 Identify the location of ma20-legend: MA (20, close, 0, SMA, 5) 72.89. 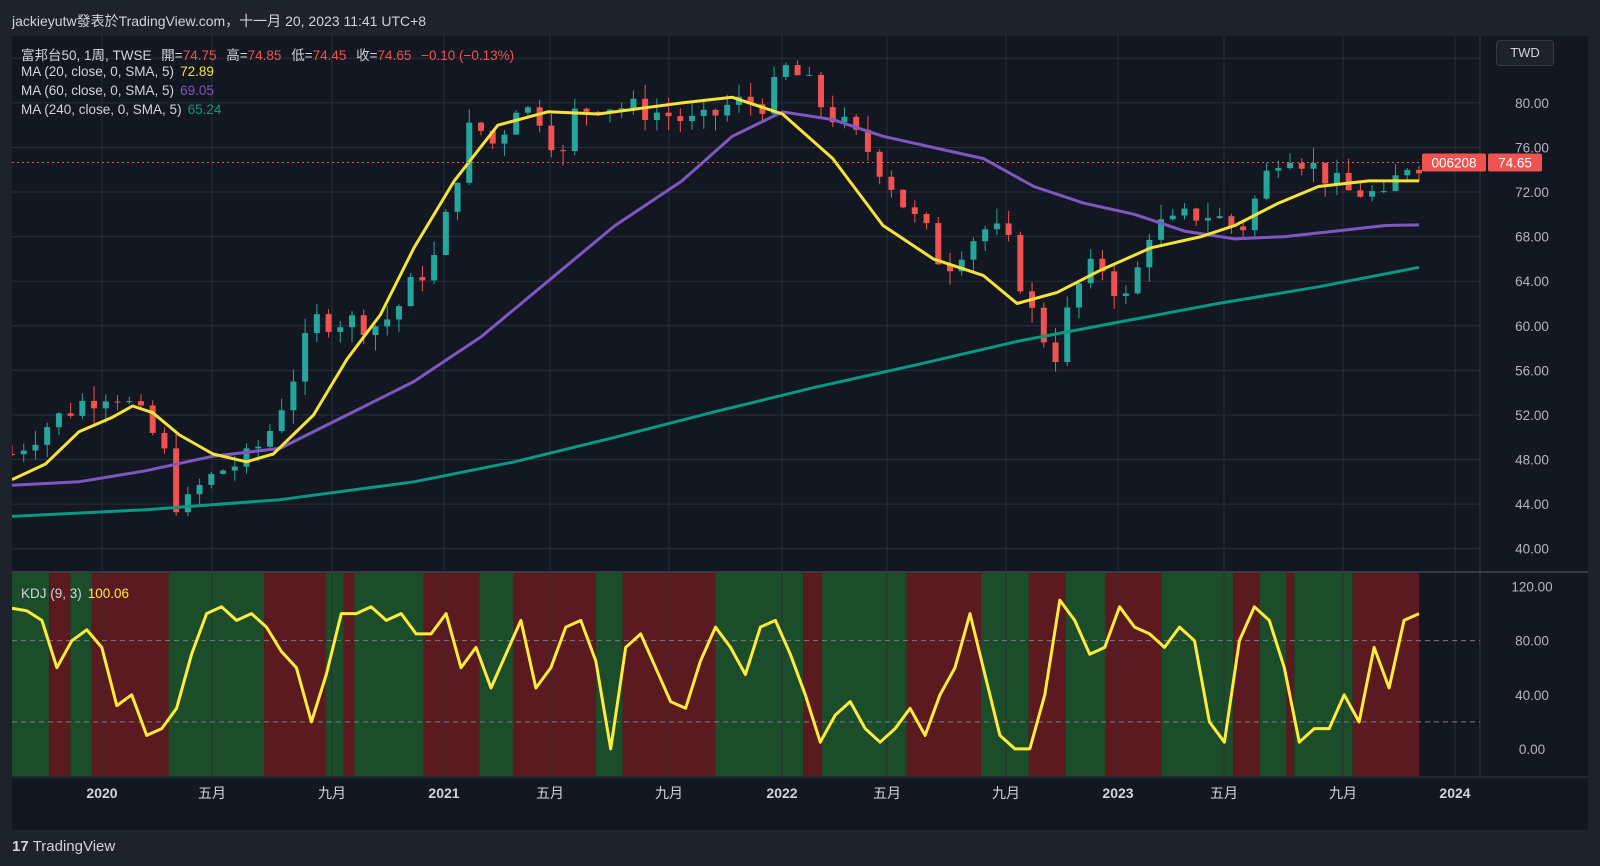
(120, 71).